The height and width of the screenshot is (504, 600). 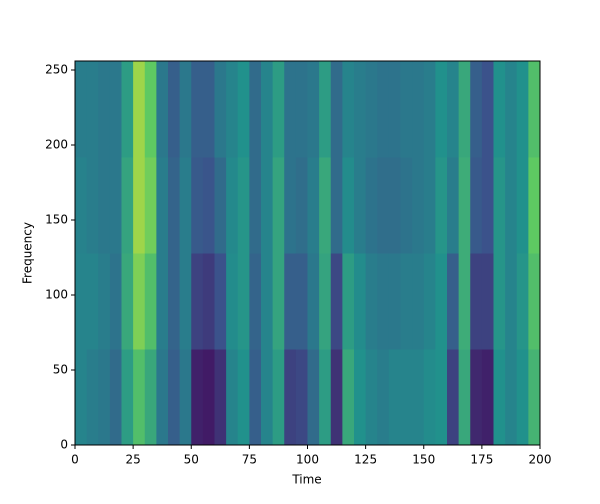 What do you see at coordinates (75, 460) in the screenshot?
I see `x-tick-label: 0` at bounding box center [75, 460].